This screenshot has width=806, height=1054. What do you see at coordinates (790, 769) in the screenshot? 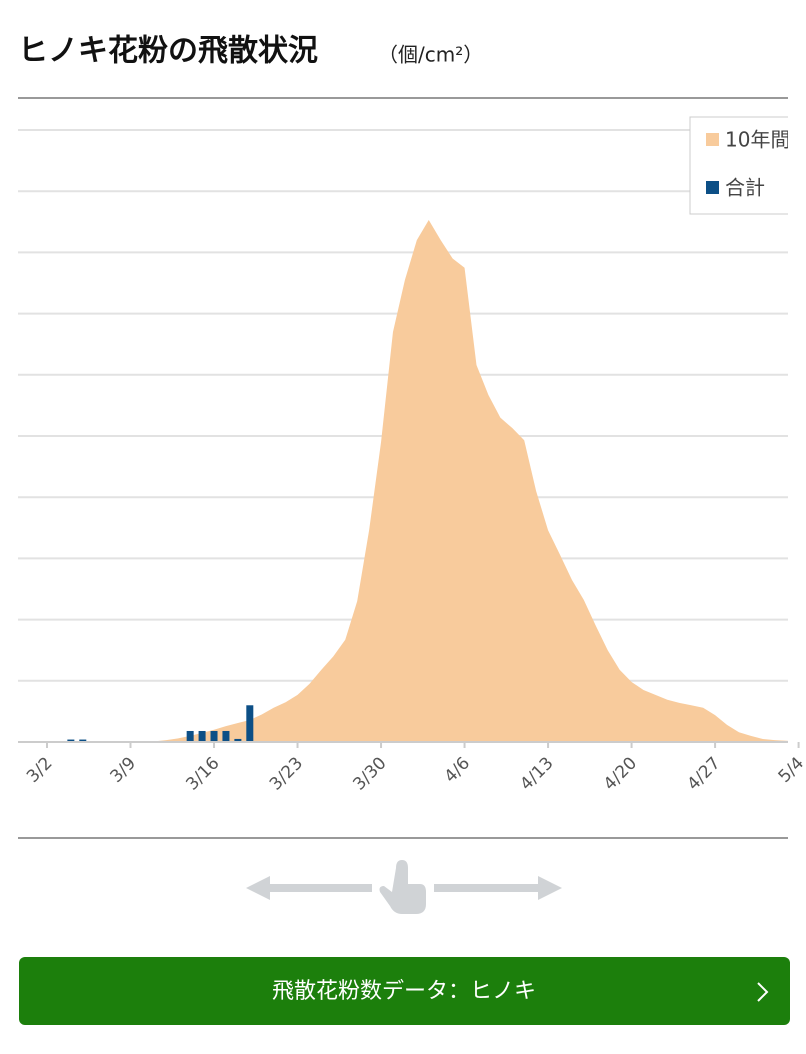
I see `x-tick-label: 5/4` at bounding box center [790, 769].